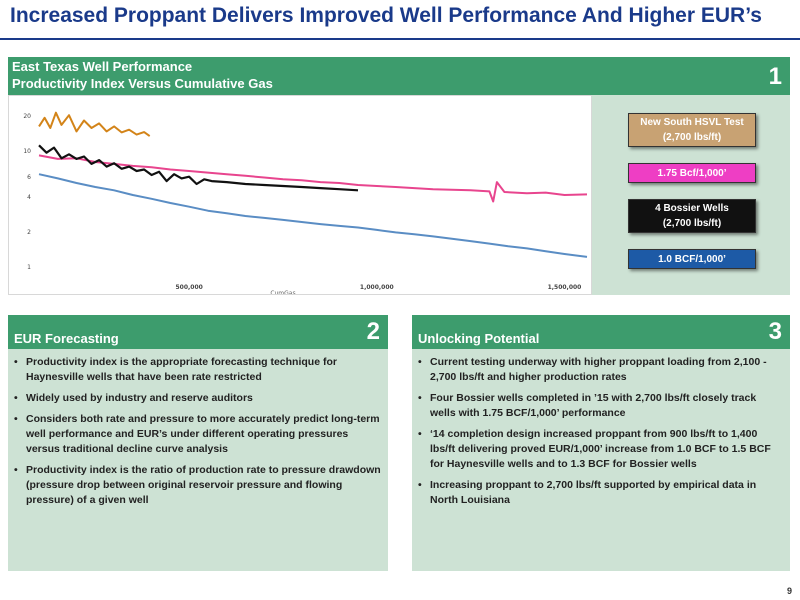  I want to click on legend-item-hsvl-test-line2: (2,700 lbs/ft), so click(692, 137).